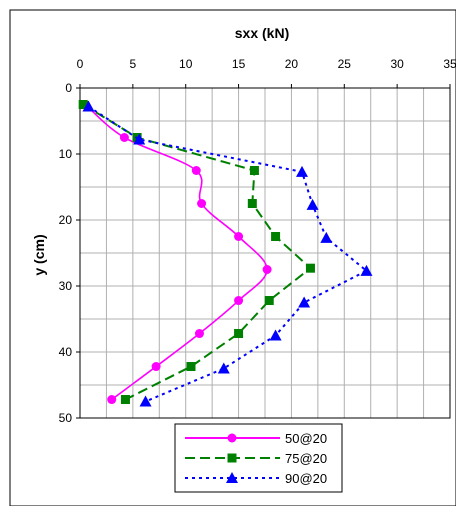  Describe the element at coordinates (68, 88) in the screenshot. I see `y-tick-label: 0` at that location.